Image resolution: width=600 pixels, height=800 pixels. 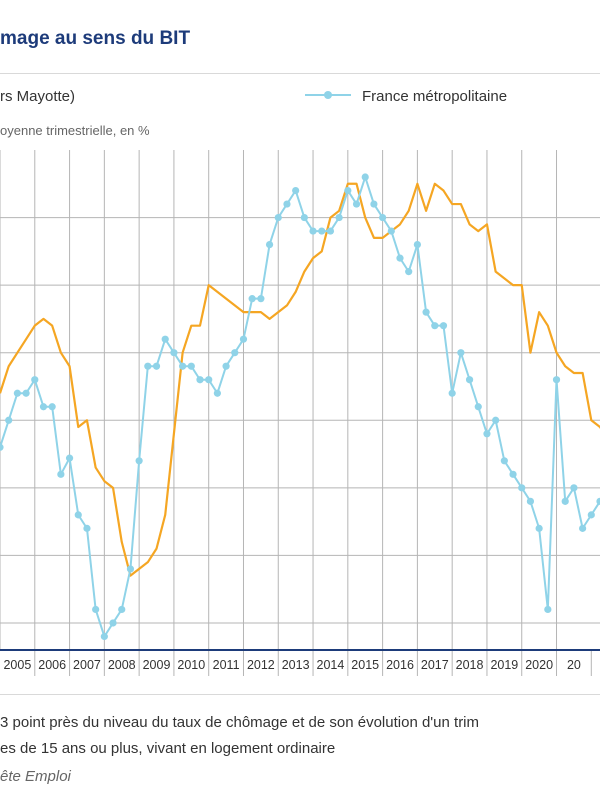 I want to click on x-tick-label: 2019, so click(x=504, y=665).